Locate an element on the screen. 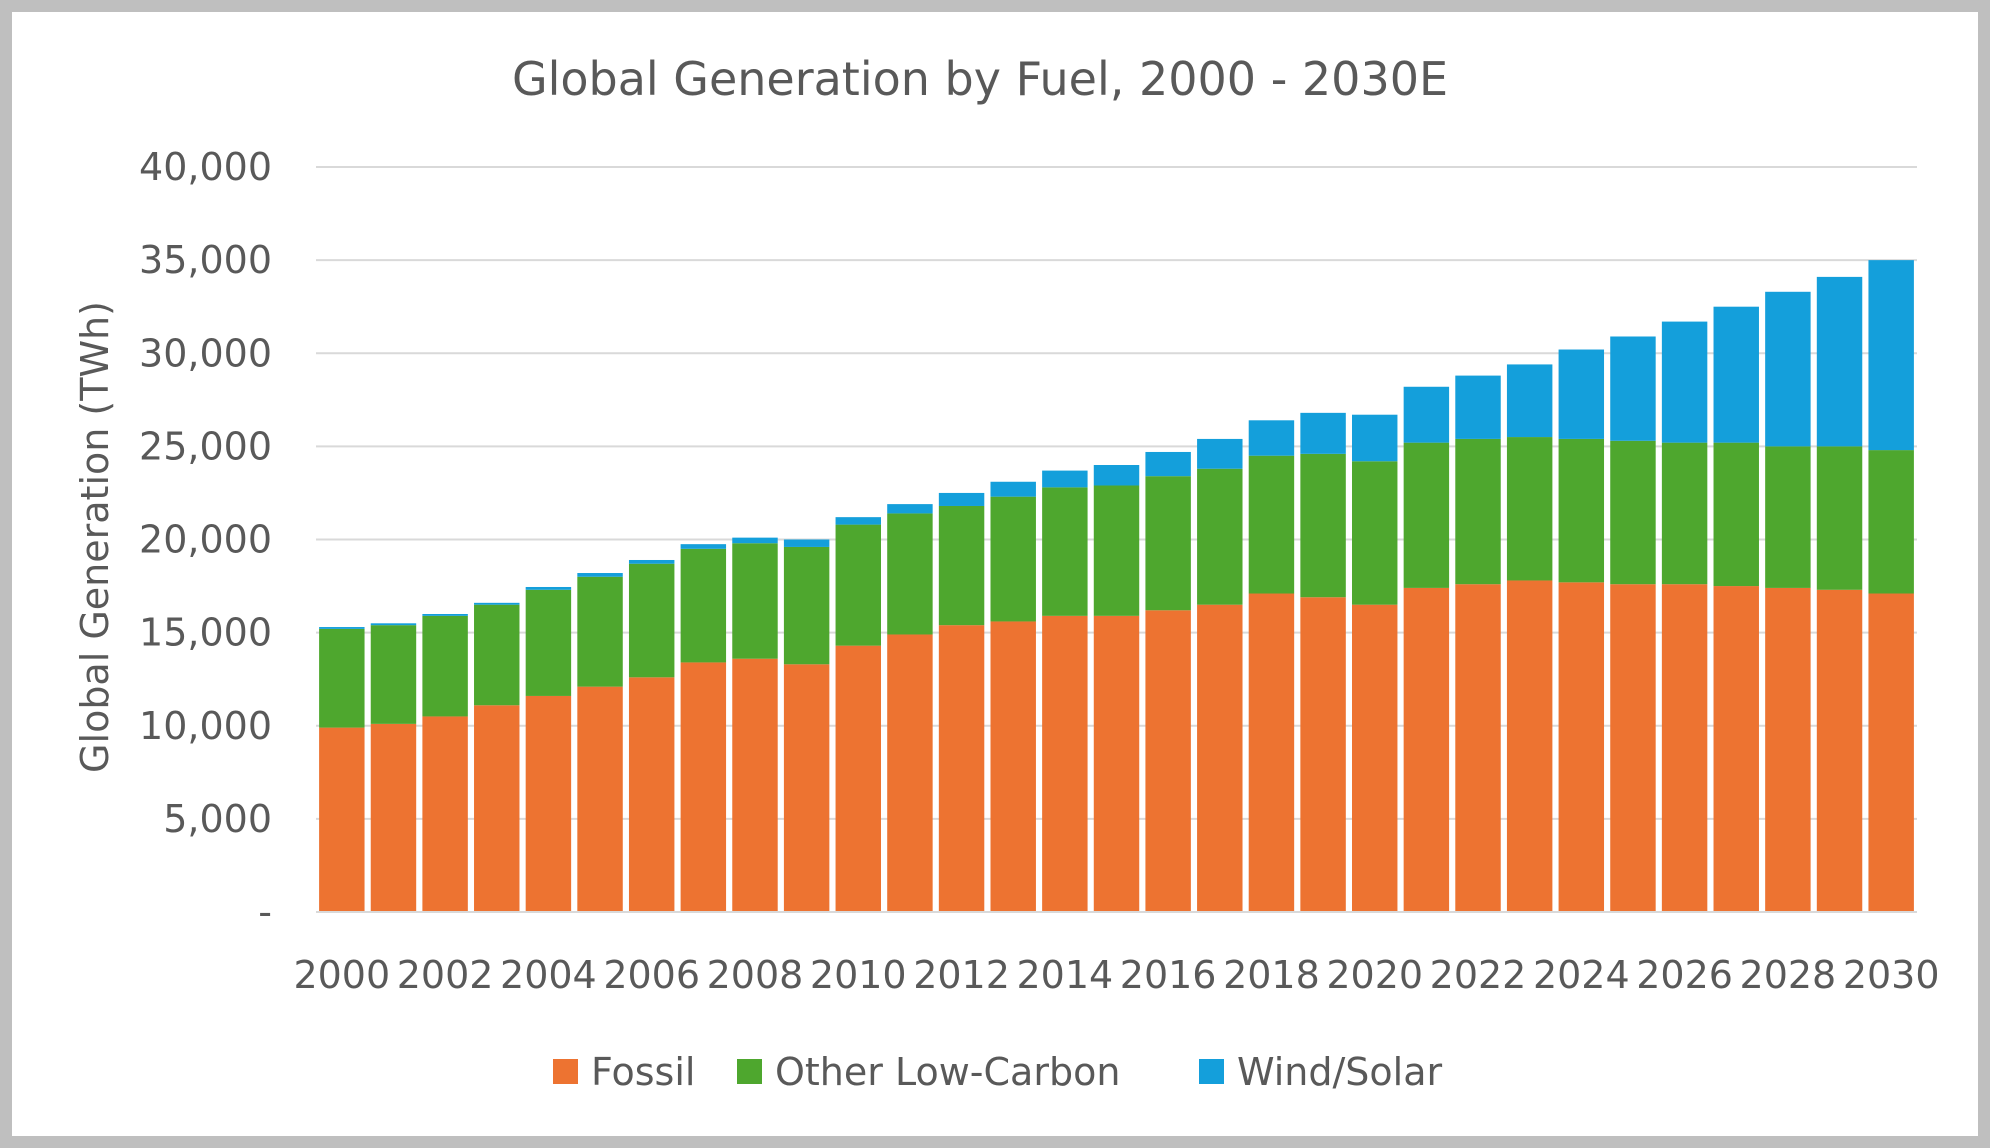 The image size is (1990, 1148). x-tick-label: 2018 is located at coordinates (1271, 975).